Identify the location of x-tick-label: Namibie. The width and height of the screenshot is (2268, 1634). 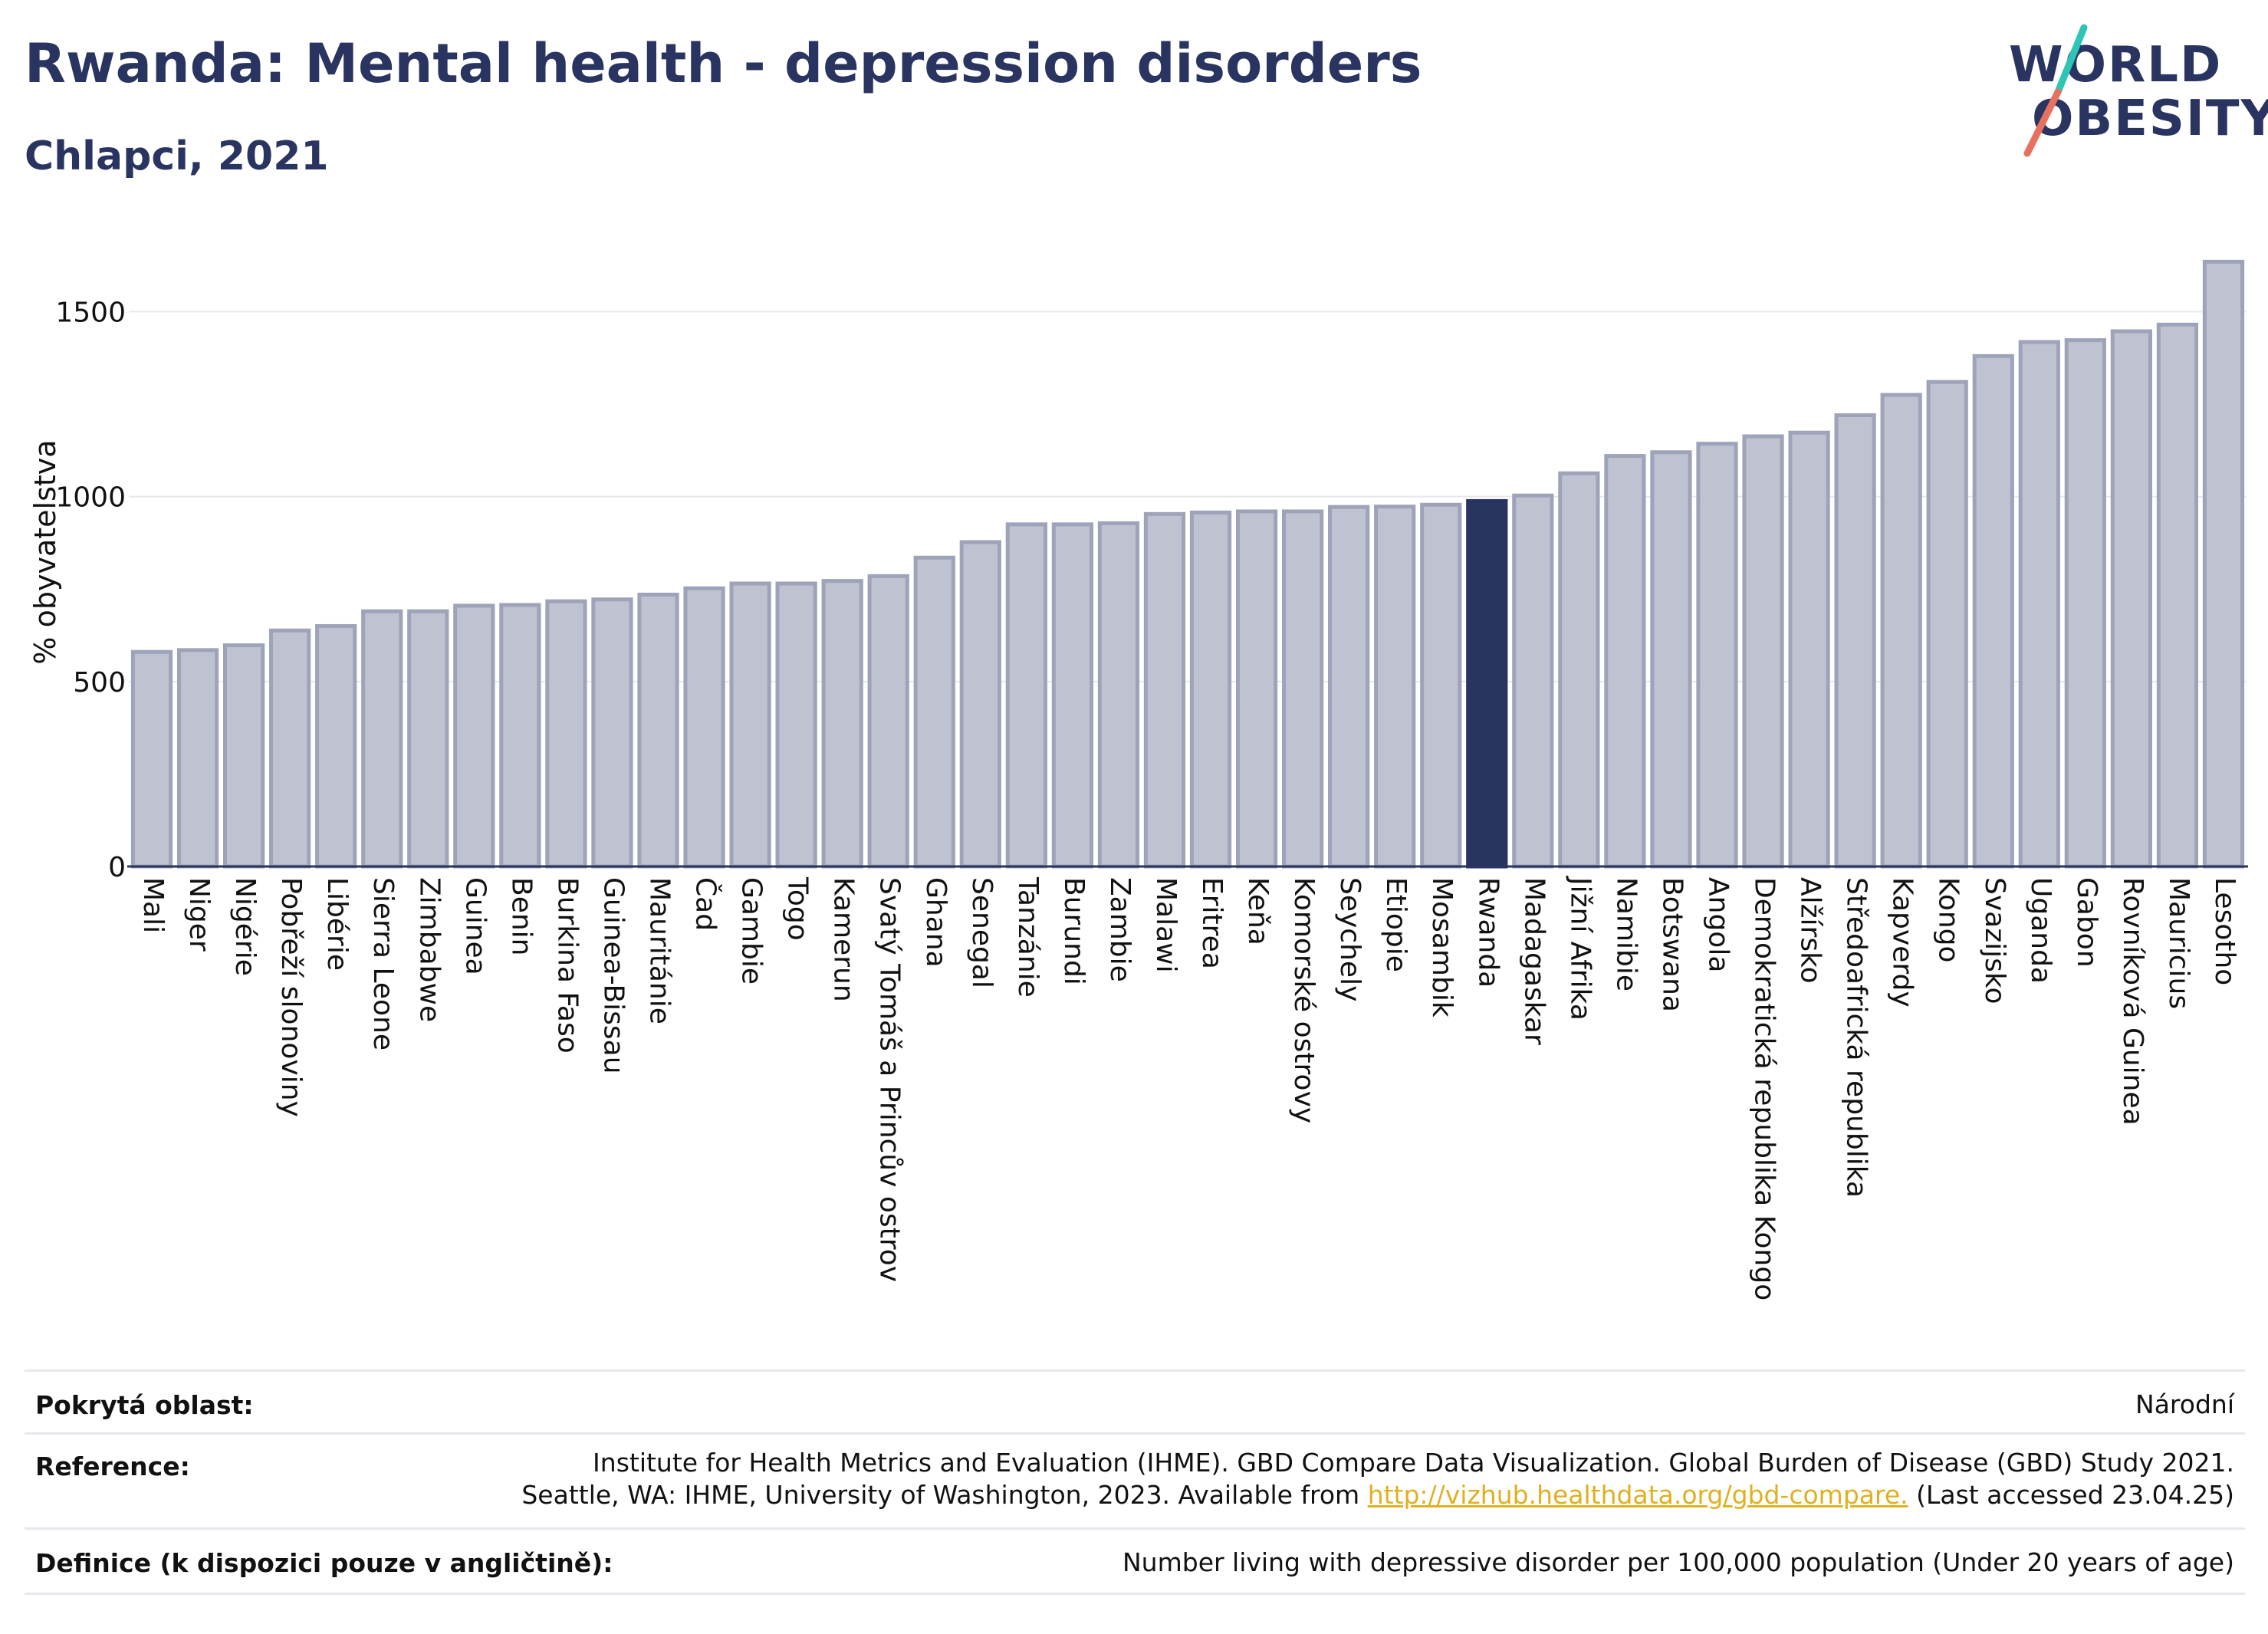
(1626, 934).